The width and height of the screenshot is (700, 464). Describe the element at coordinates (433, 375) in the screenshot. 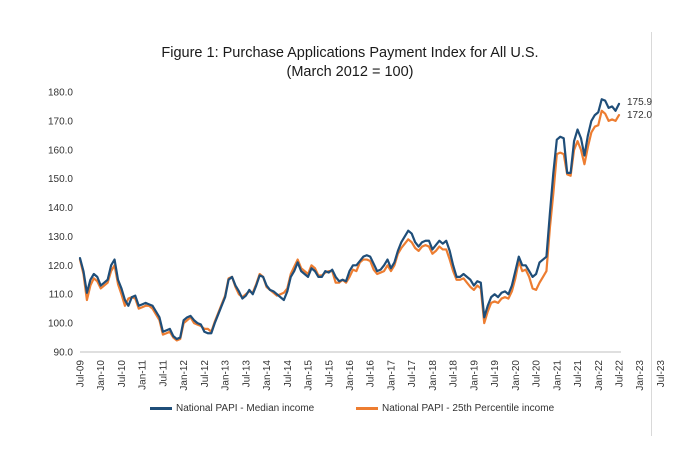

I see `x-tick-label: Jan-18` at that location.